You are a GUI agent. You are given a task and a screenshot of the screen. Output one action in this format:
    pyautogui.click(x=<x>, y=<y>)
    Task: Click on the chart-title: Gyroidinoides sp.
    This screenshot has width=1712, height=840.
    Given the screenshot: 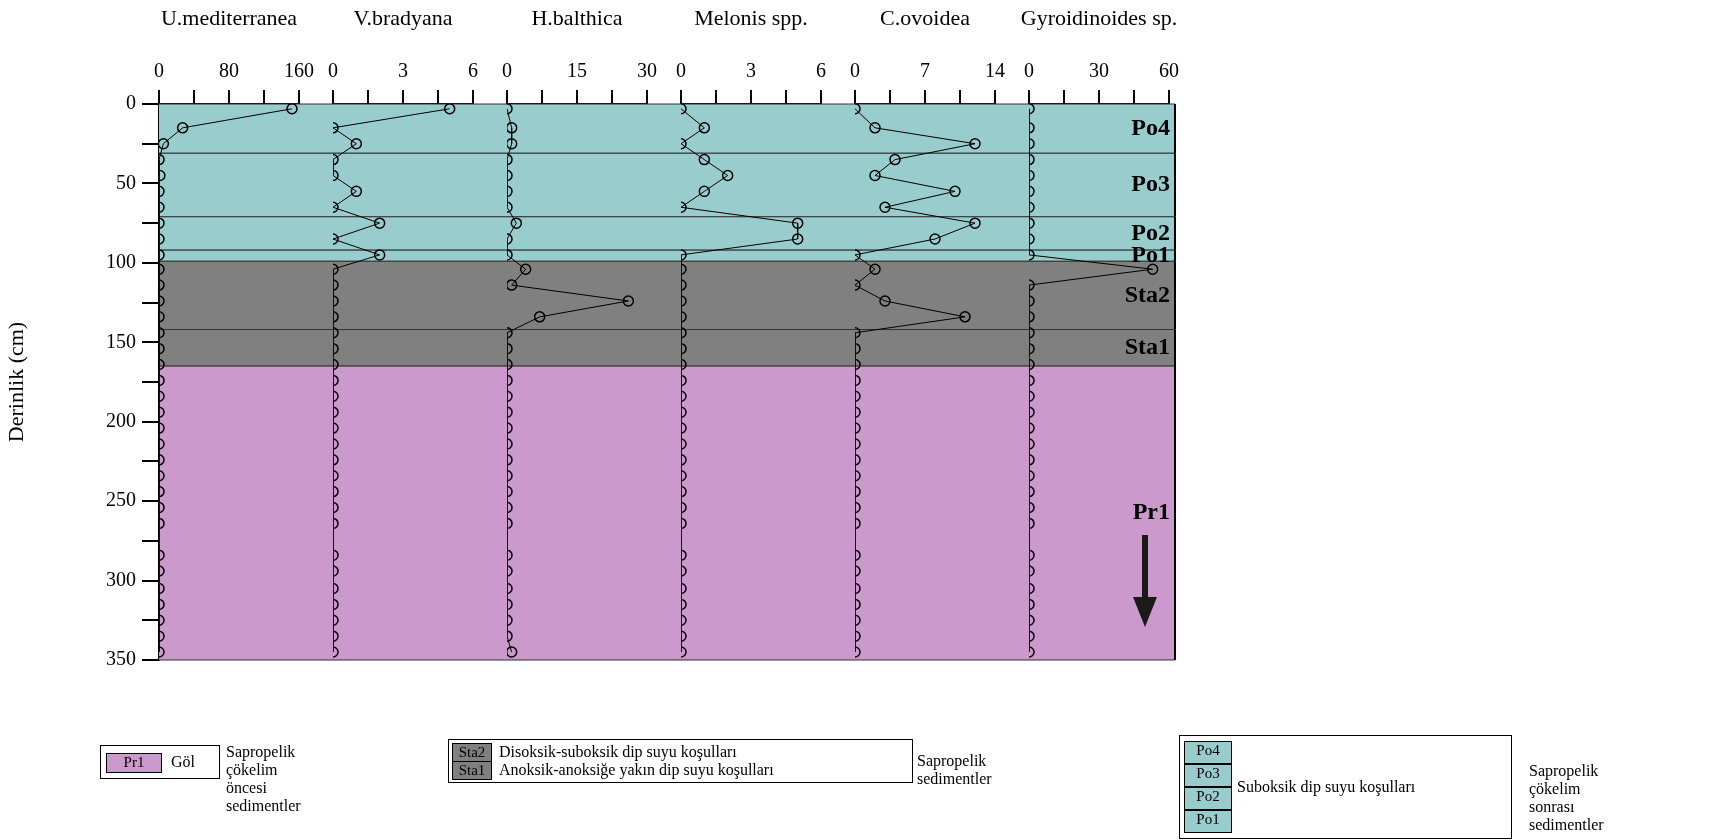 What is the action you would take?
    pyautogui.click(x=1099, y=17)
    